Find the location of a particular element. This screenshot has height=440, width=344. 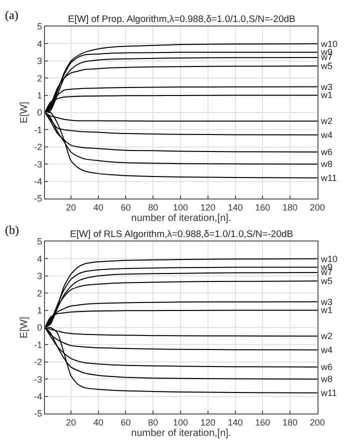

text: (b) is located at coordinates (12, 230).